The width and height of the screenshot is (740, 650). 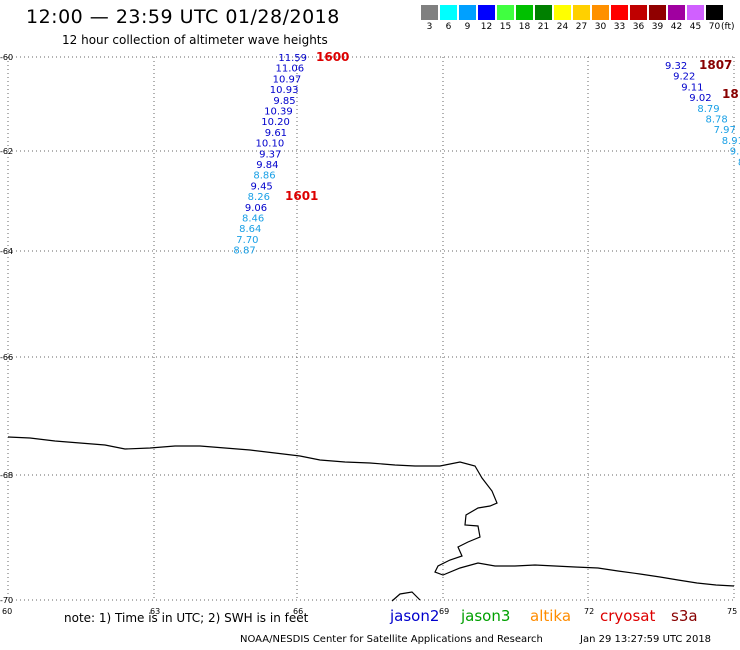 I want to click on pass-time-label: 1600, so click(x=332, y=57).